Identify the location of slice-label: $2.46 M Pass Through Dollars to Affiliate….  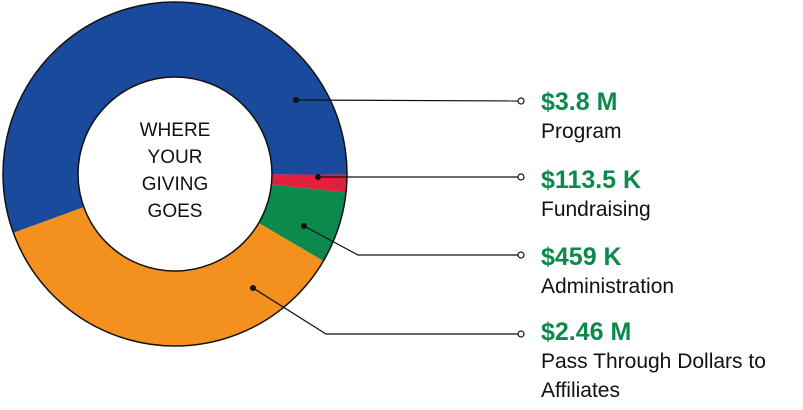
(672, 361).